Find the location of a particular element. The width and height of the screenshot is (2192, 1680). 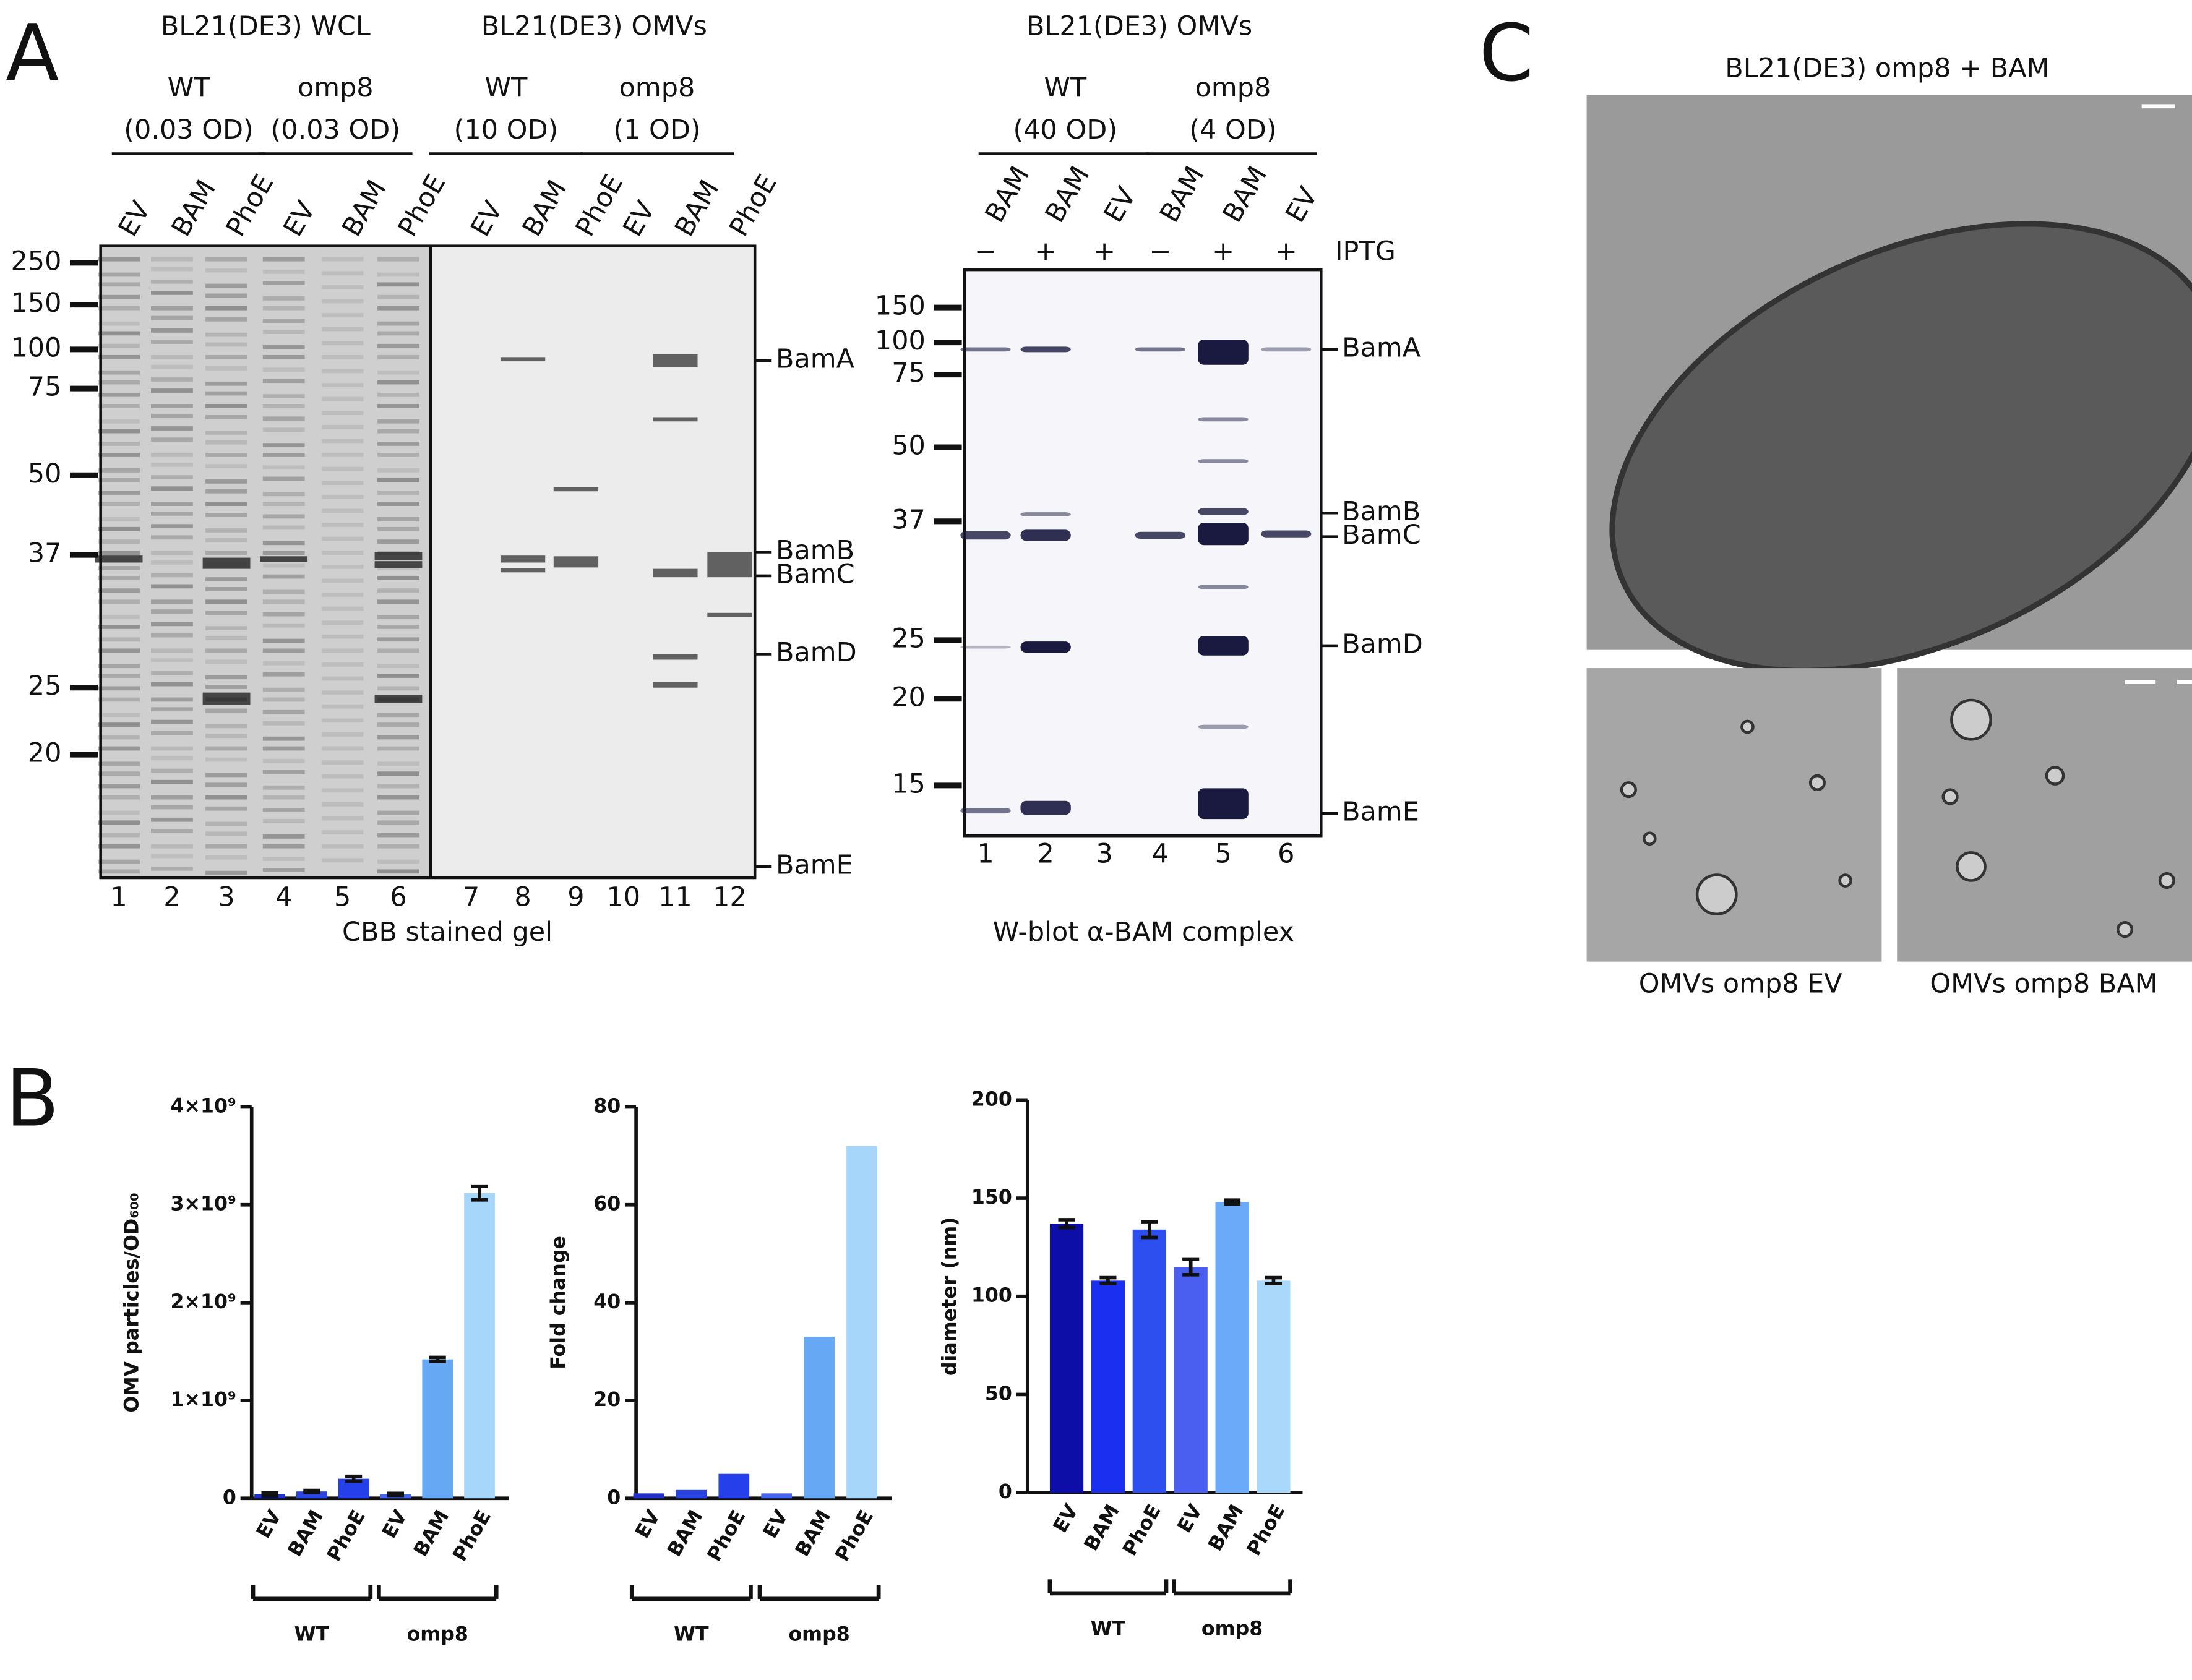

error-bar is located at coordinates (311, 1491).